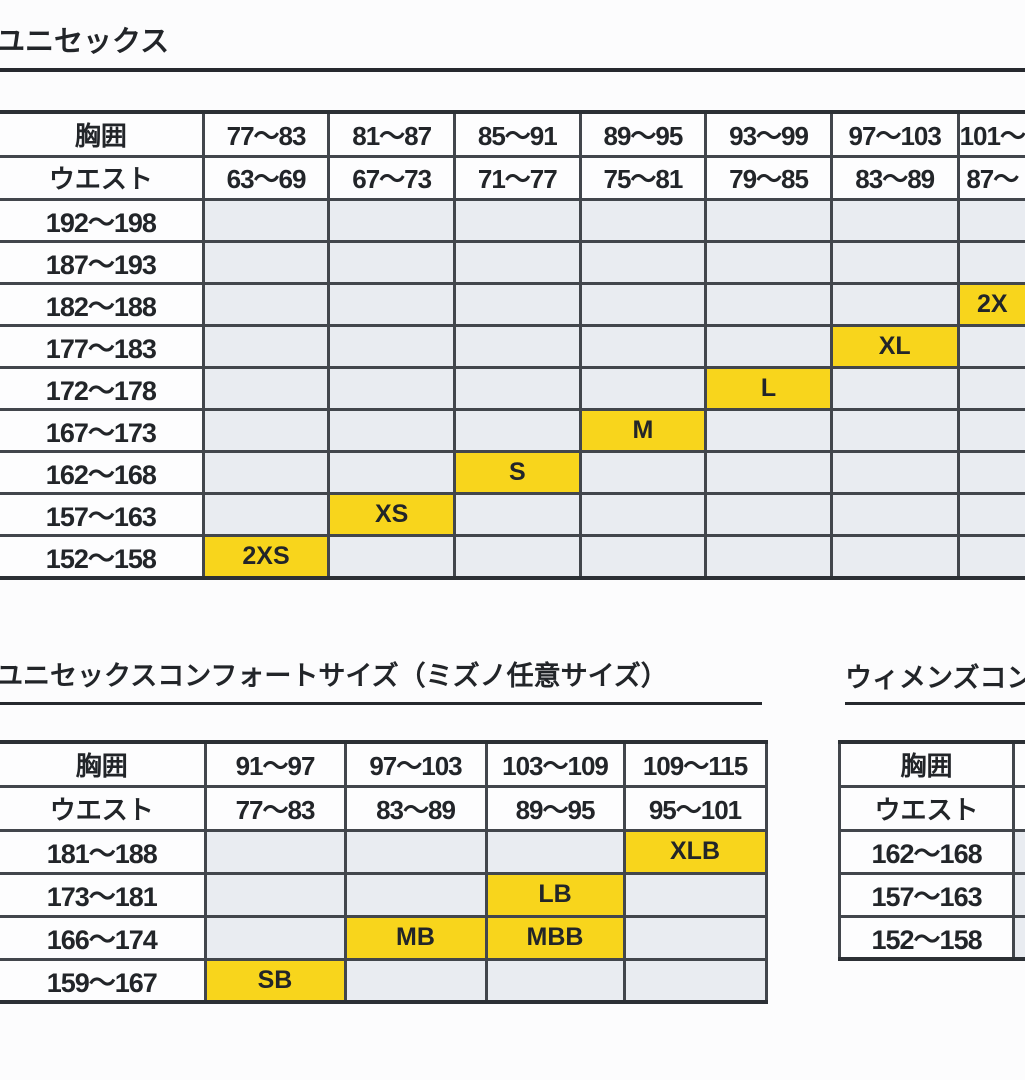 The width and height of the screenshot is (1025, 1080). I want to click on height-range-cell: 172〜178, so click(102, 388).